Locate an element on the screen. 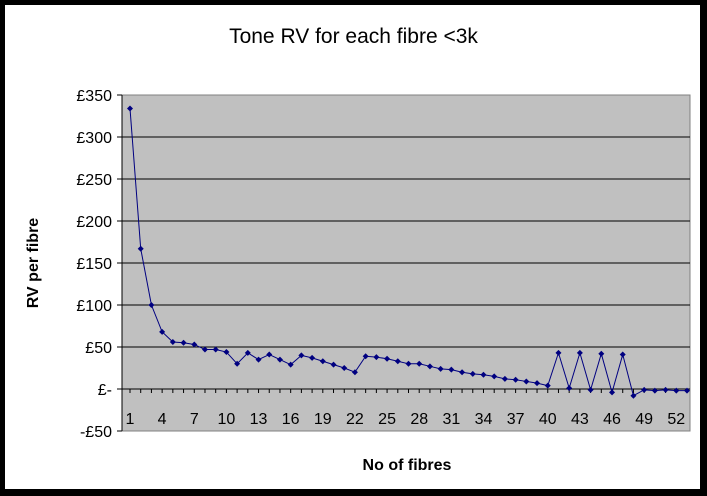 This screenshot has height=496, width=707. x-tick-label: 31 is located at coordinates (451, 419).